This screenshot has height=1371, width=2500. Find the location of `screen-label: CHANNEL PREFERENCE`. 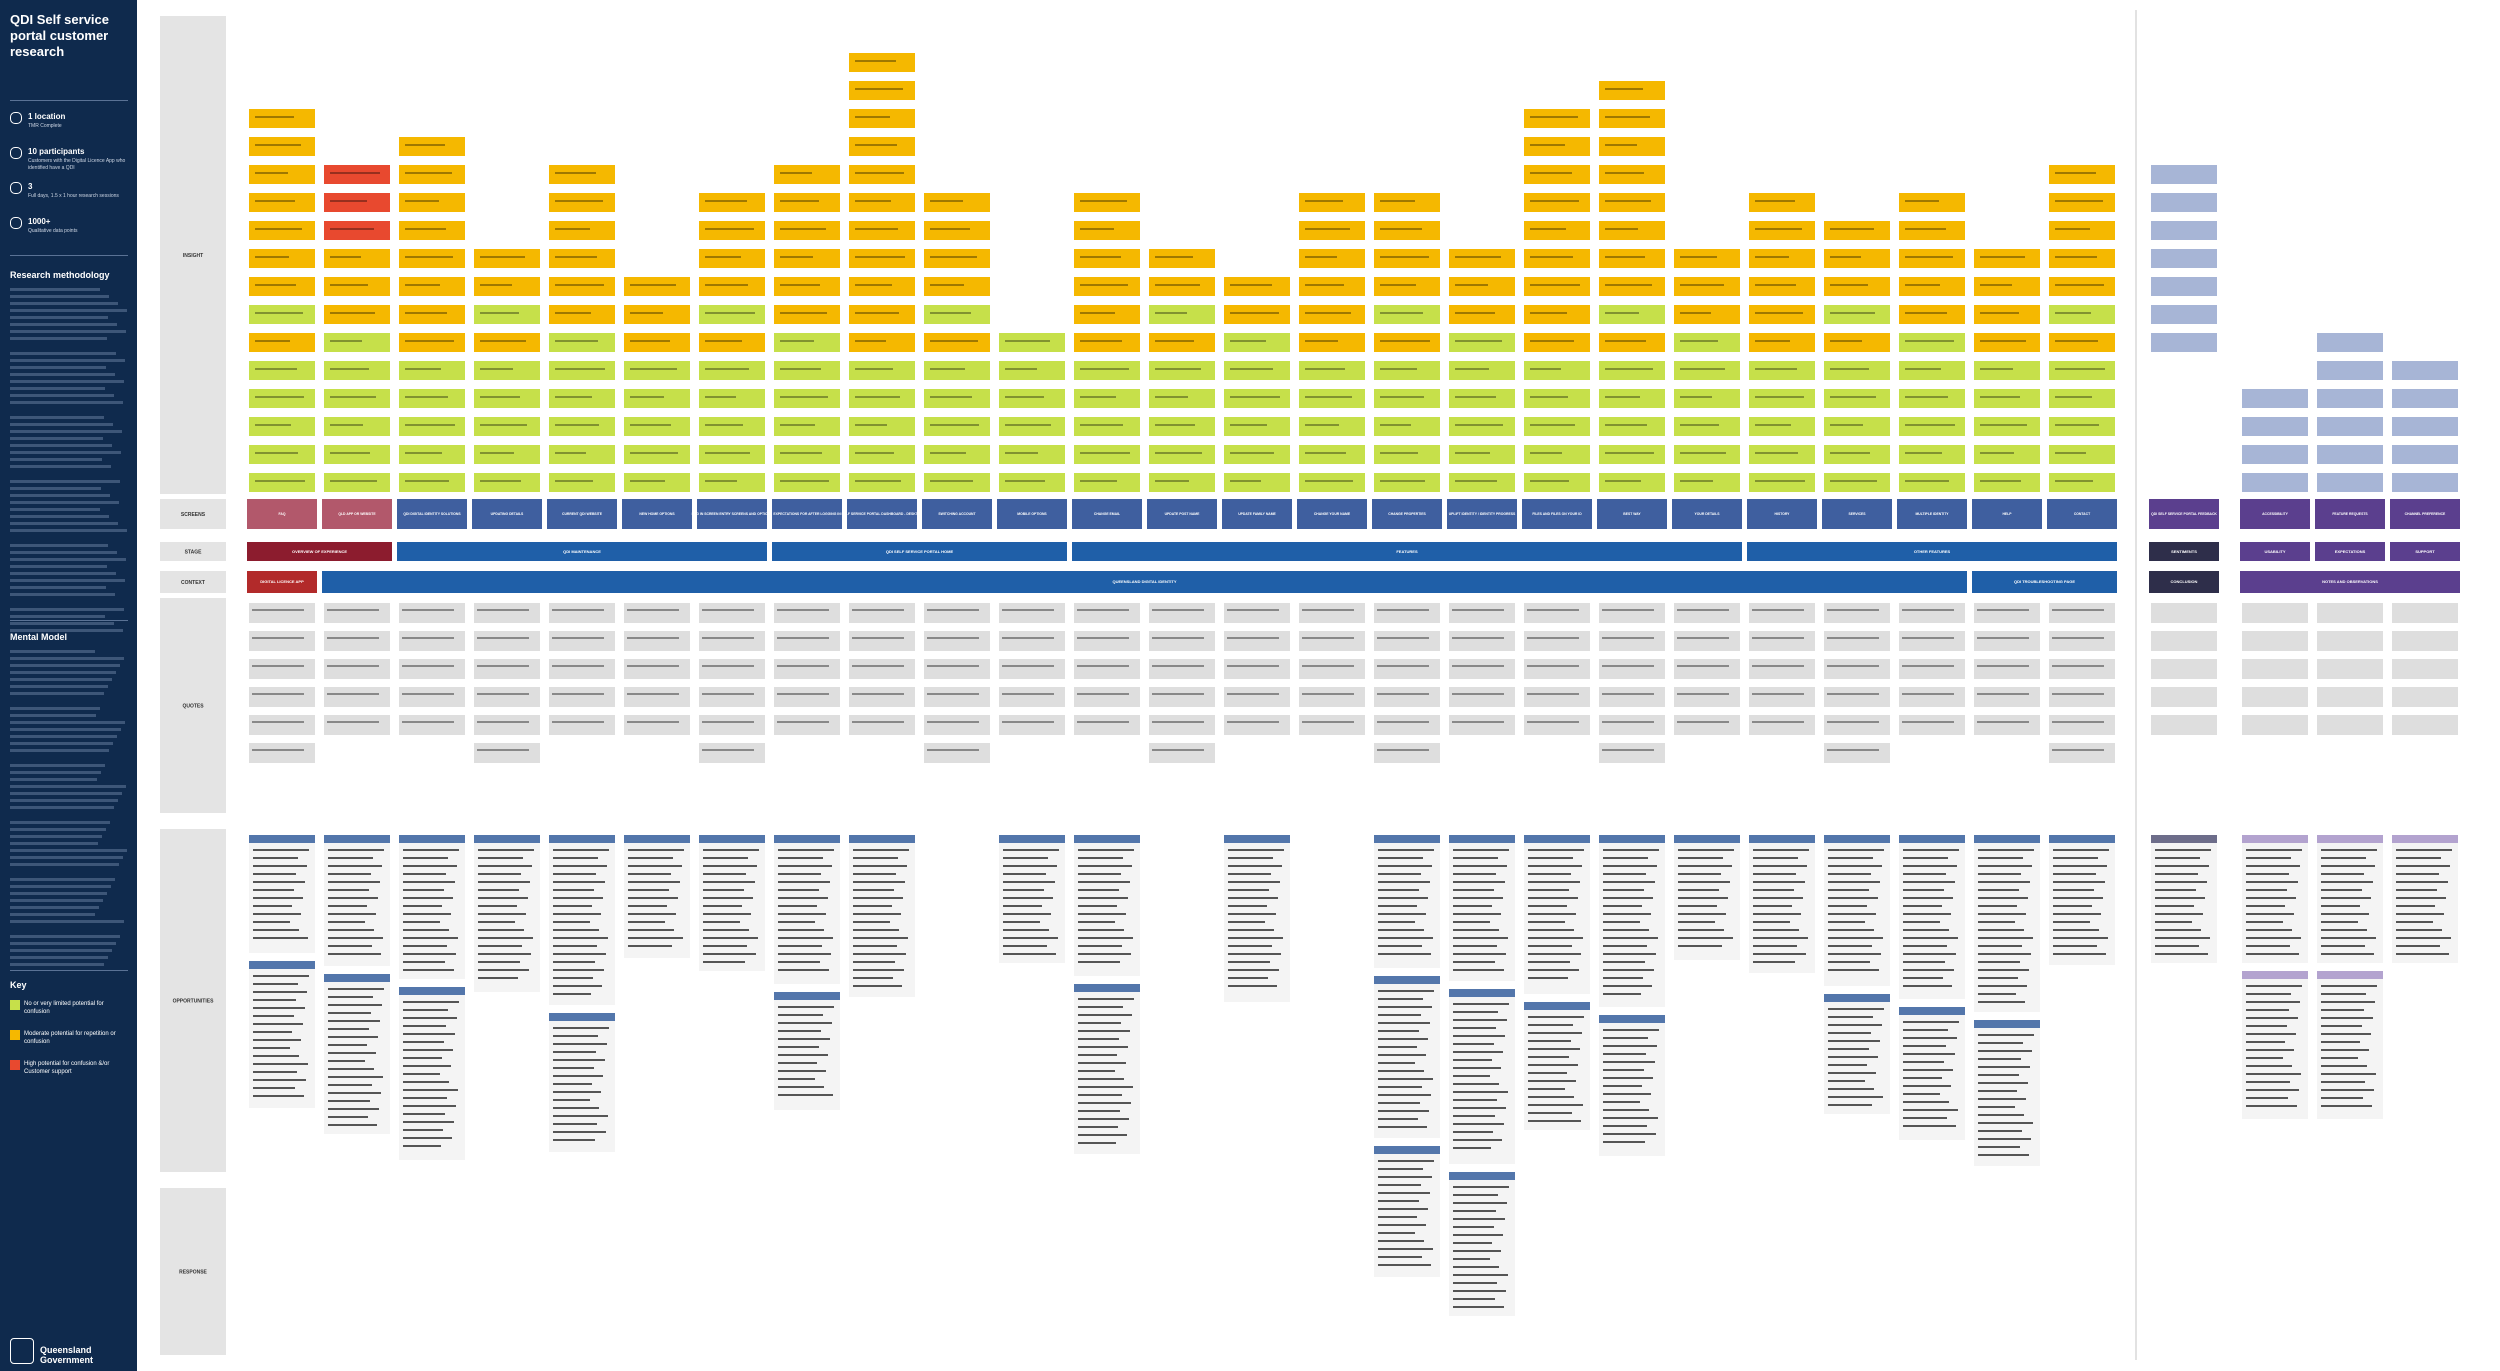

screen-label: CHANNEL PREFERENCE is located at coordinates (2425, 514).